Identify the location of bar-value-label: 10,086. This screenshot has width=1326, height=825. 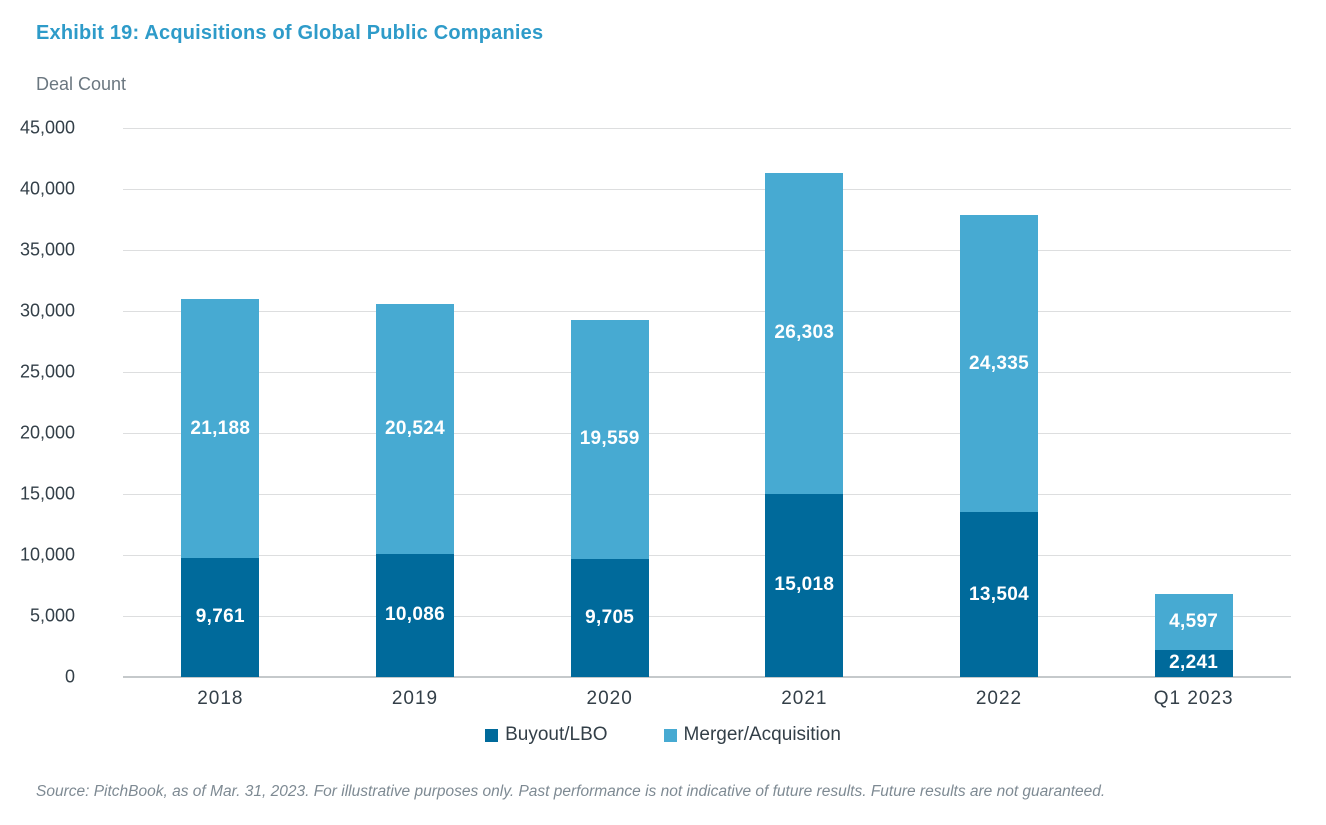
(415, 615).